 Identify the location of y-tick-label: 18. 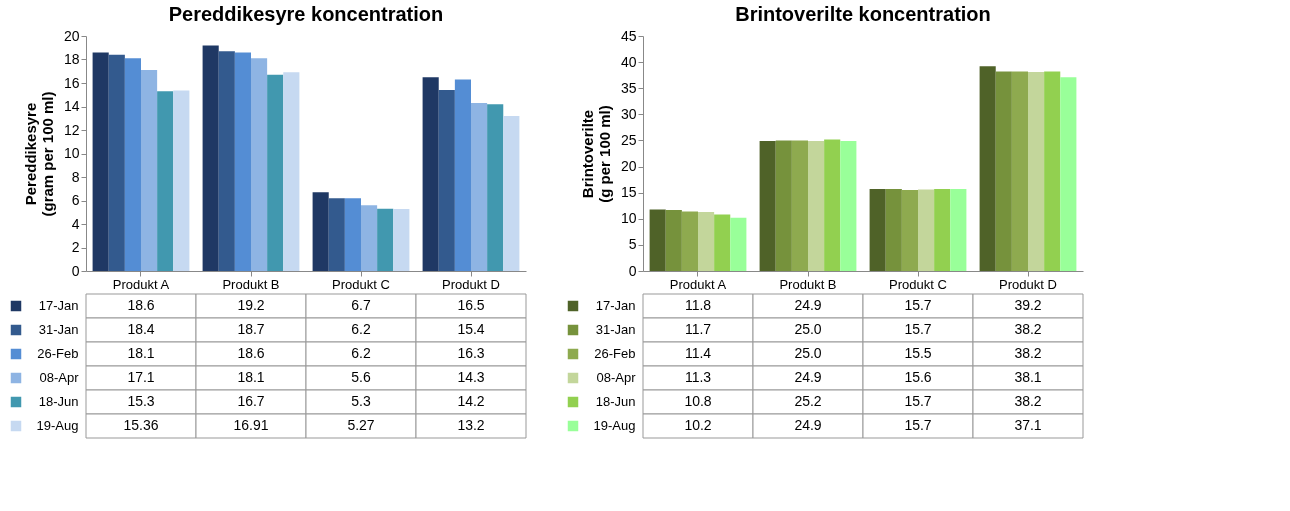
(71, 59).